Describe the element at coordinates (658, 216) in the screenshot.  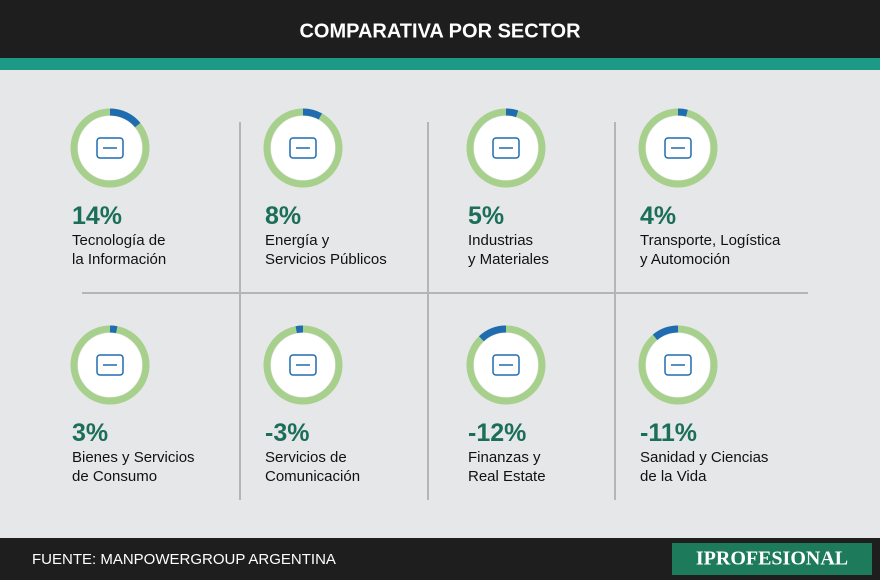
I see `sector-value: 4%` at that location.